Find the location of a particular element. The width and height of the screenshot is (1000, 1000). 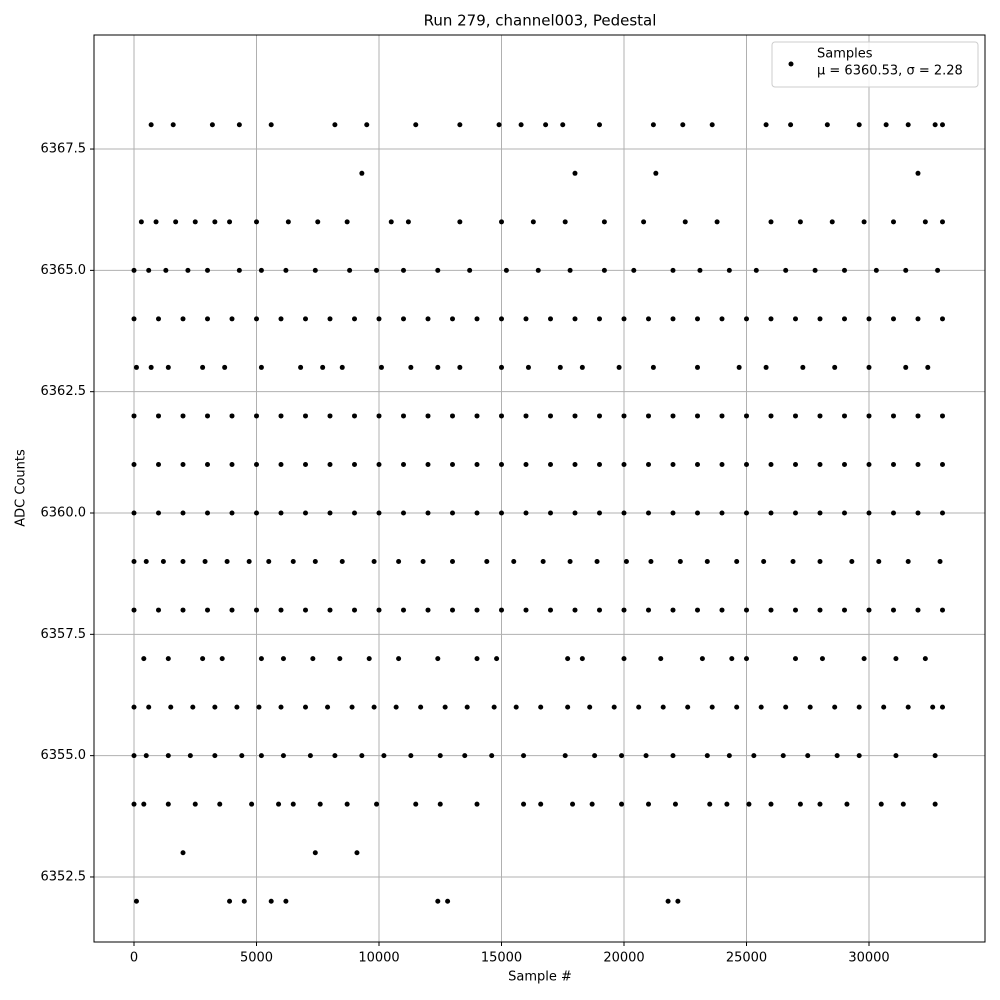

x-tick-label: 15000 is located at coordinates (501, 958).